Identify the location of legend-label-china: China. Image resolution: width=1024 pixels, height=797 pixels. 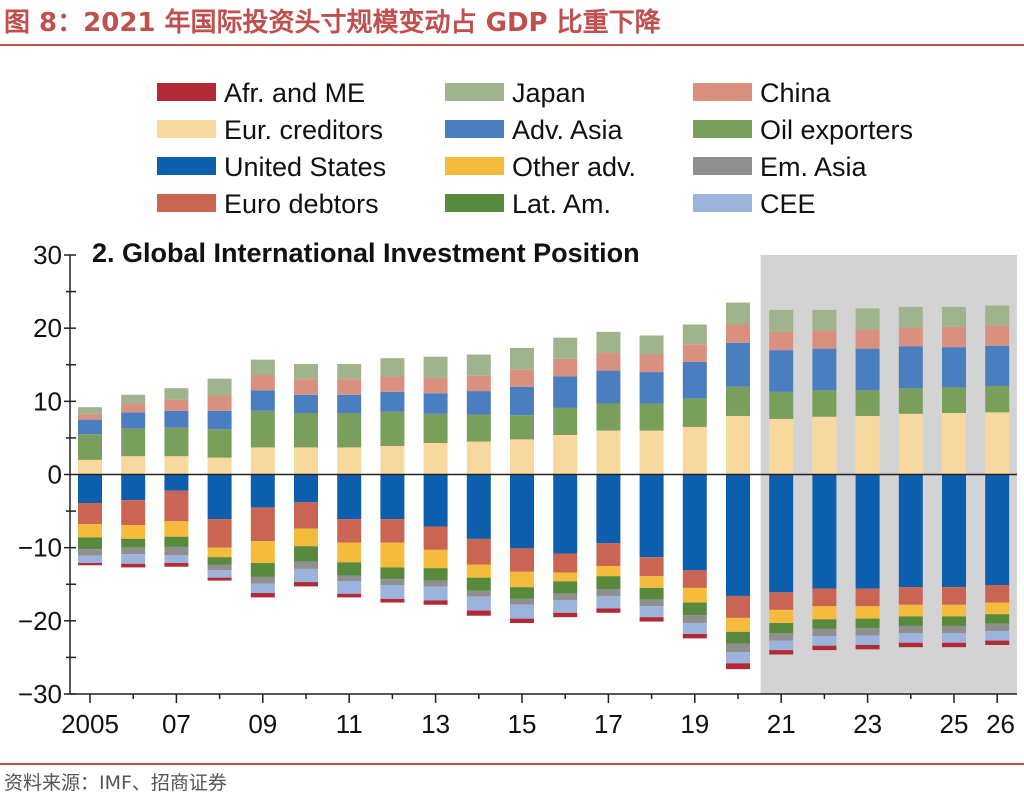
(796, 93).